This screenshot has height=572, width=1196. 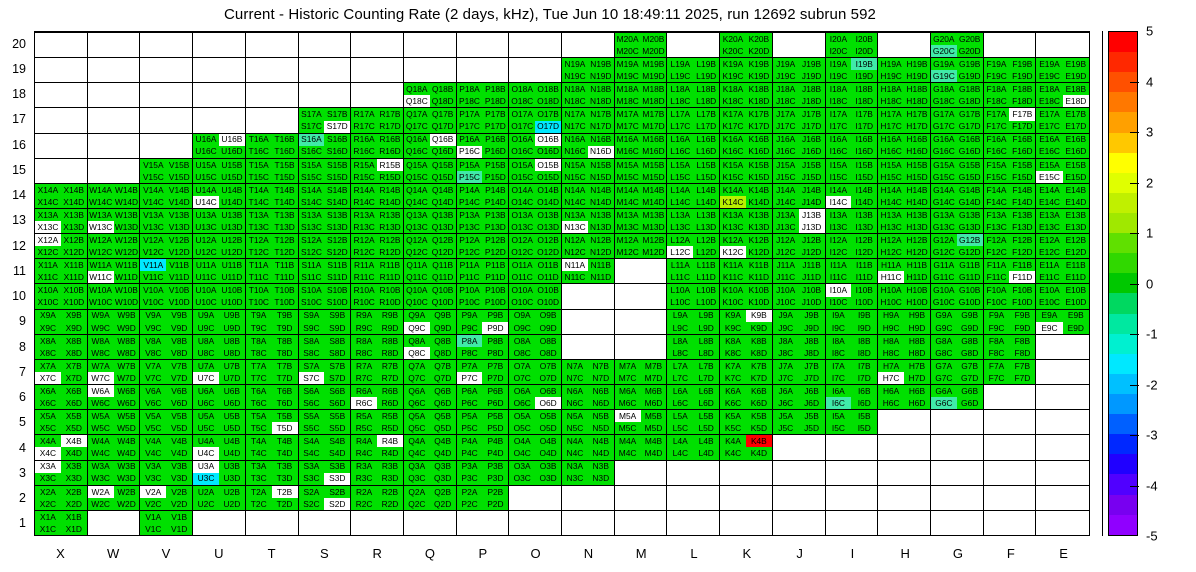 I want to click on heatmap-subcell-Q6C: Q6C, so click(x=416, y=403).